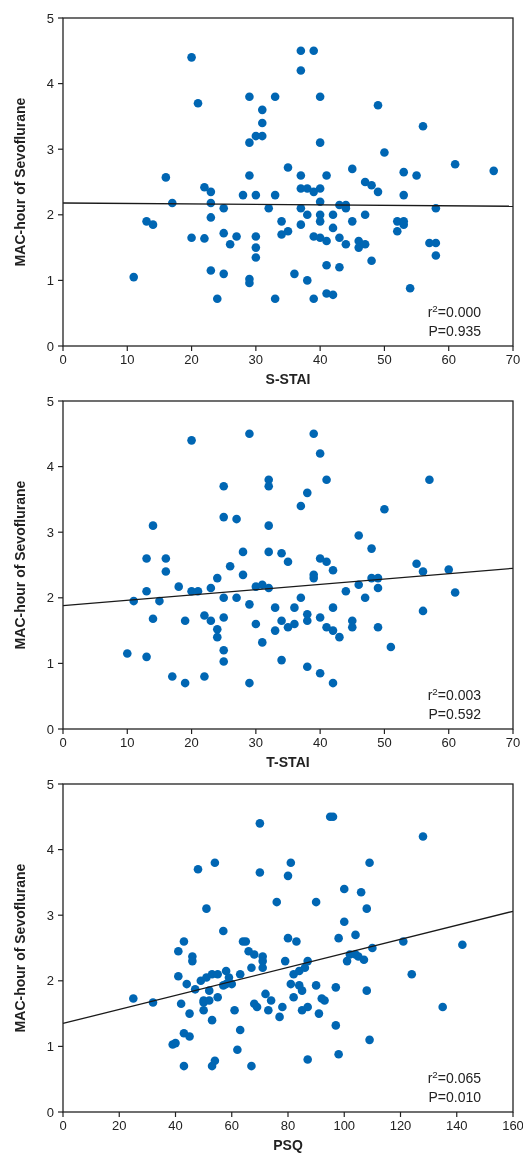 This screenshot has height=1165, width=527. Describe the element at coordinates (454, 694) in the screenshot. I see `annotation: r$^{2}$=0.003` at that location.